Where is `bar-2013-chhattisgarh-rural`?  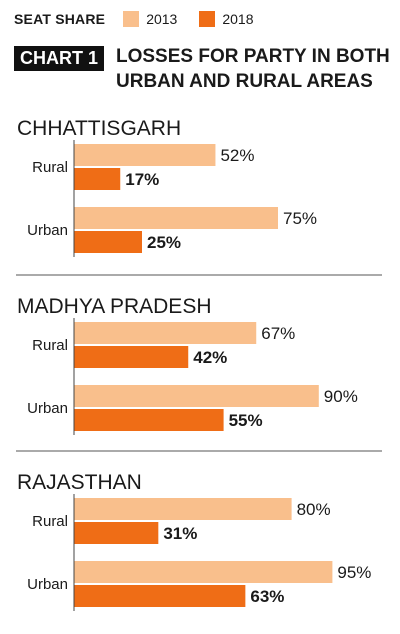
bar-2013-chhattisgarh-rural is located at coordinates (145, 155).